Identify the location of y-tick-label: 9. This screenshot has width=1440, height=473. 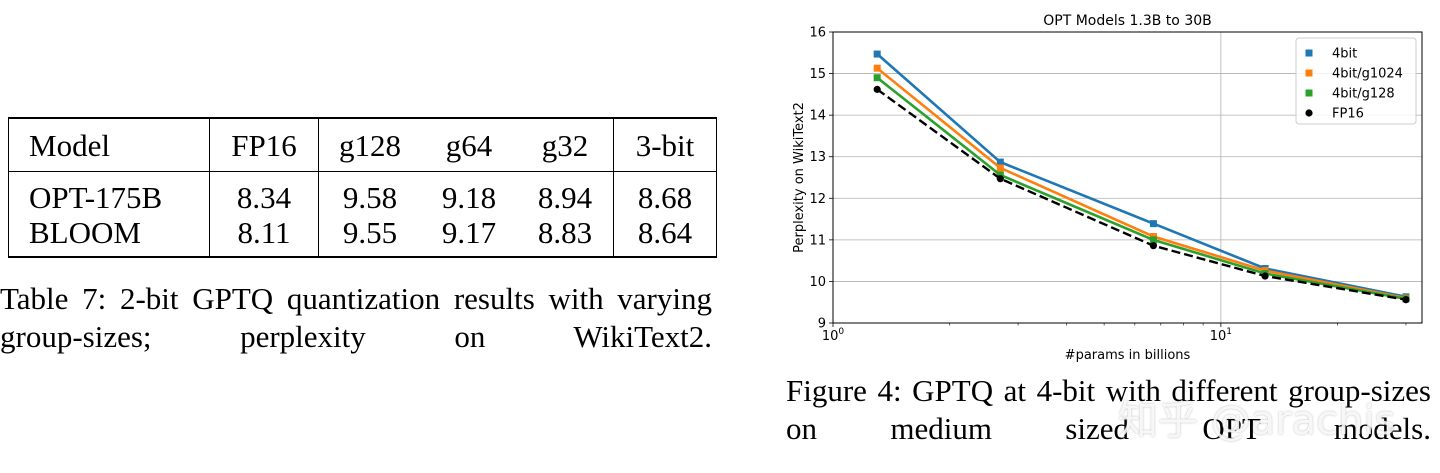
(822, 324).